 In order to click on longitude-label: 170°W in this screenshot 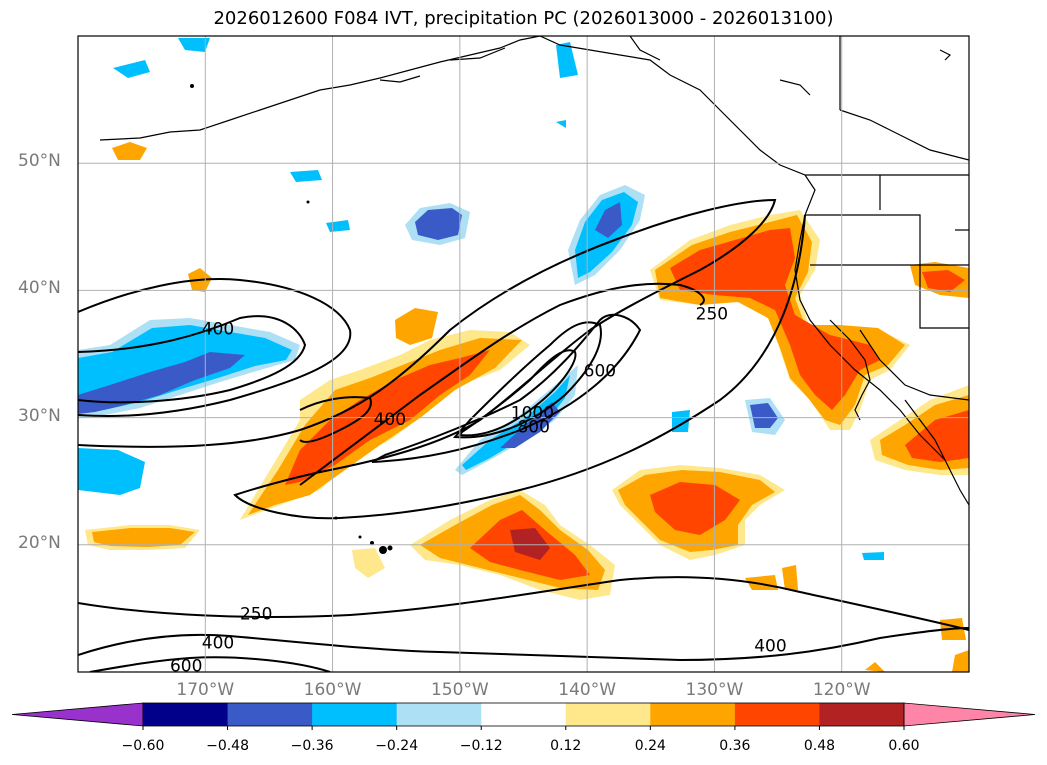, I will do `click(205, 690)`.